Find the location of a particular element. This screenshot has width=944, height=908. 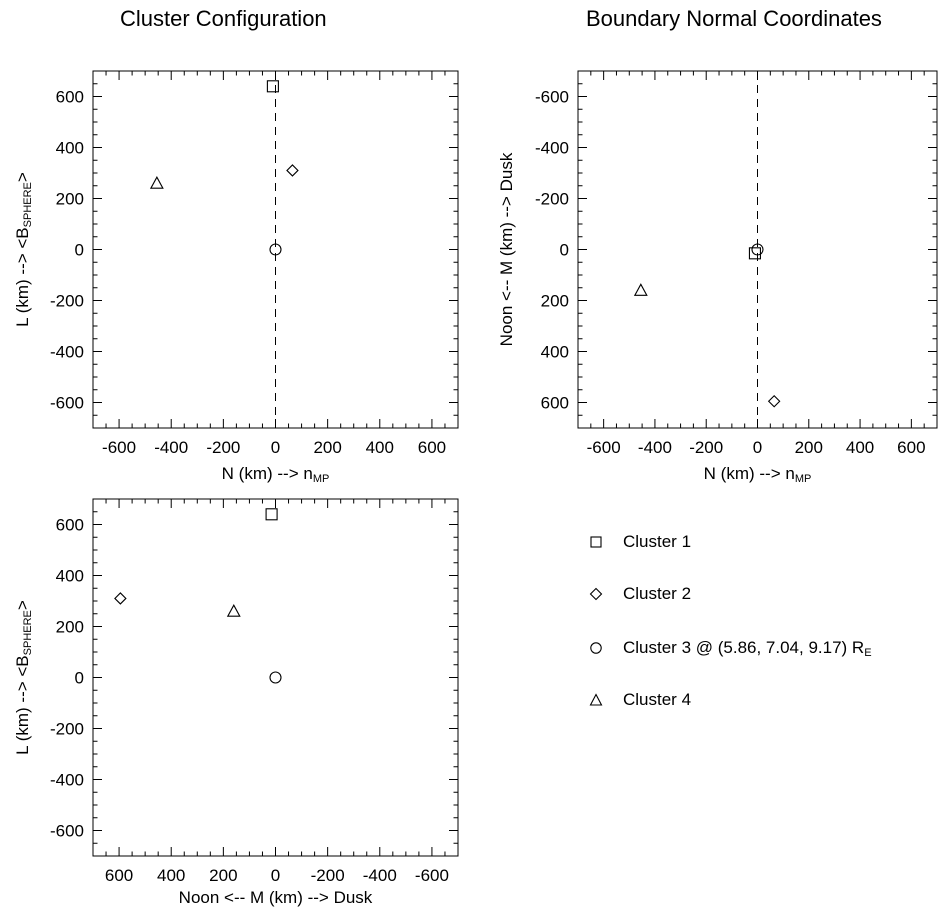

right-column-title: Boundary Normal Coordinates is located at coordinates (734, 18).